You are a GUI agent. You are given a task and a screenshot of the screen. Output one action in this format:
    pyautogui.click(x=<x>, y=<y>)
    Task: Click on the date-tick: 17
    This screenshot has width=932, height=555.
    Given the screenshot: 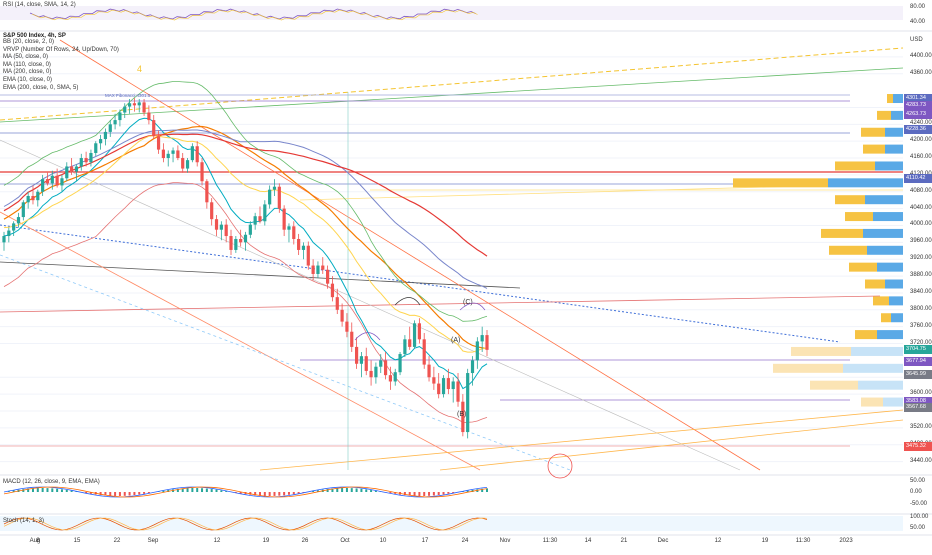 What is the action you would take?
    pyautogui.click(x=425, y=541)
    